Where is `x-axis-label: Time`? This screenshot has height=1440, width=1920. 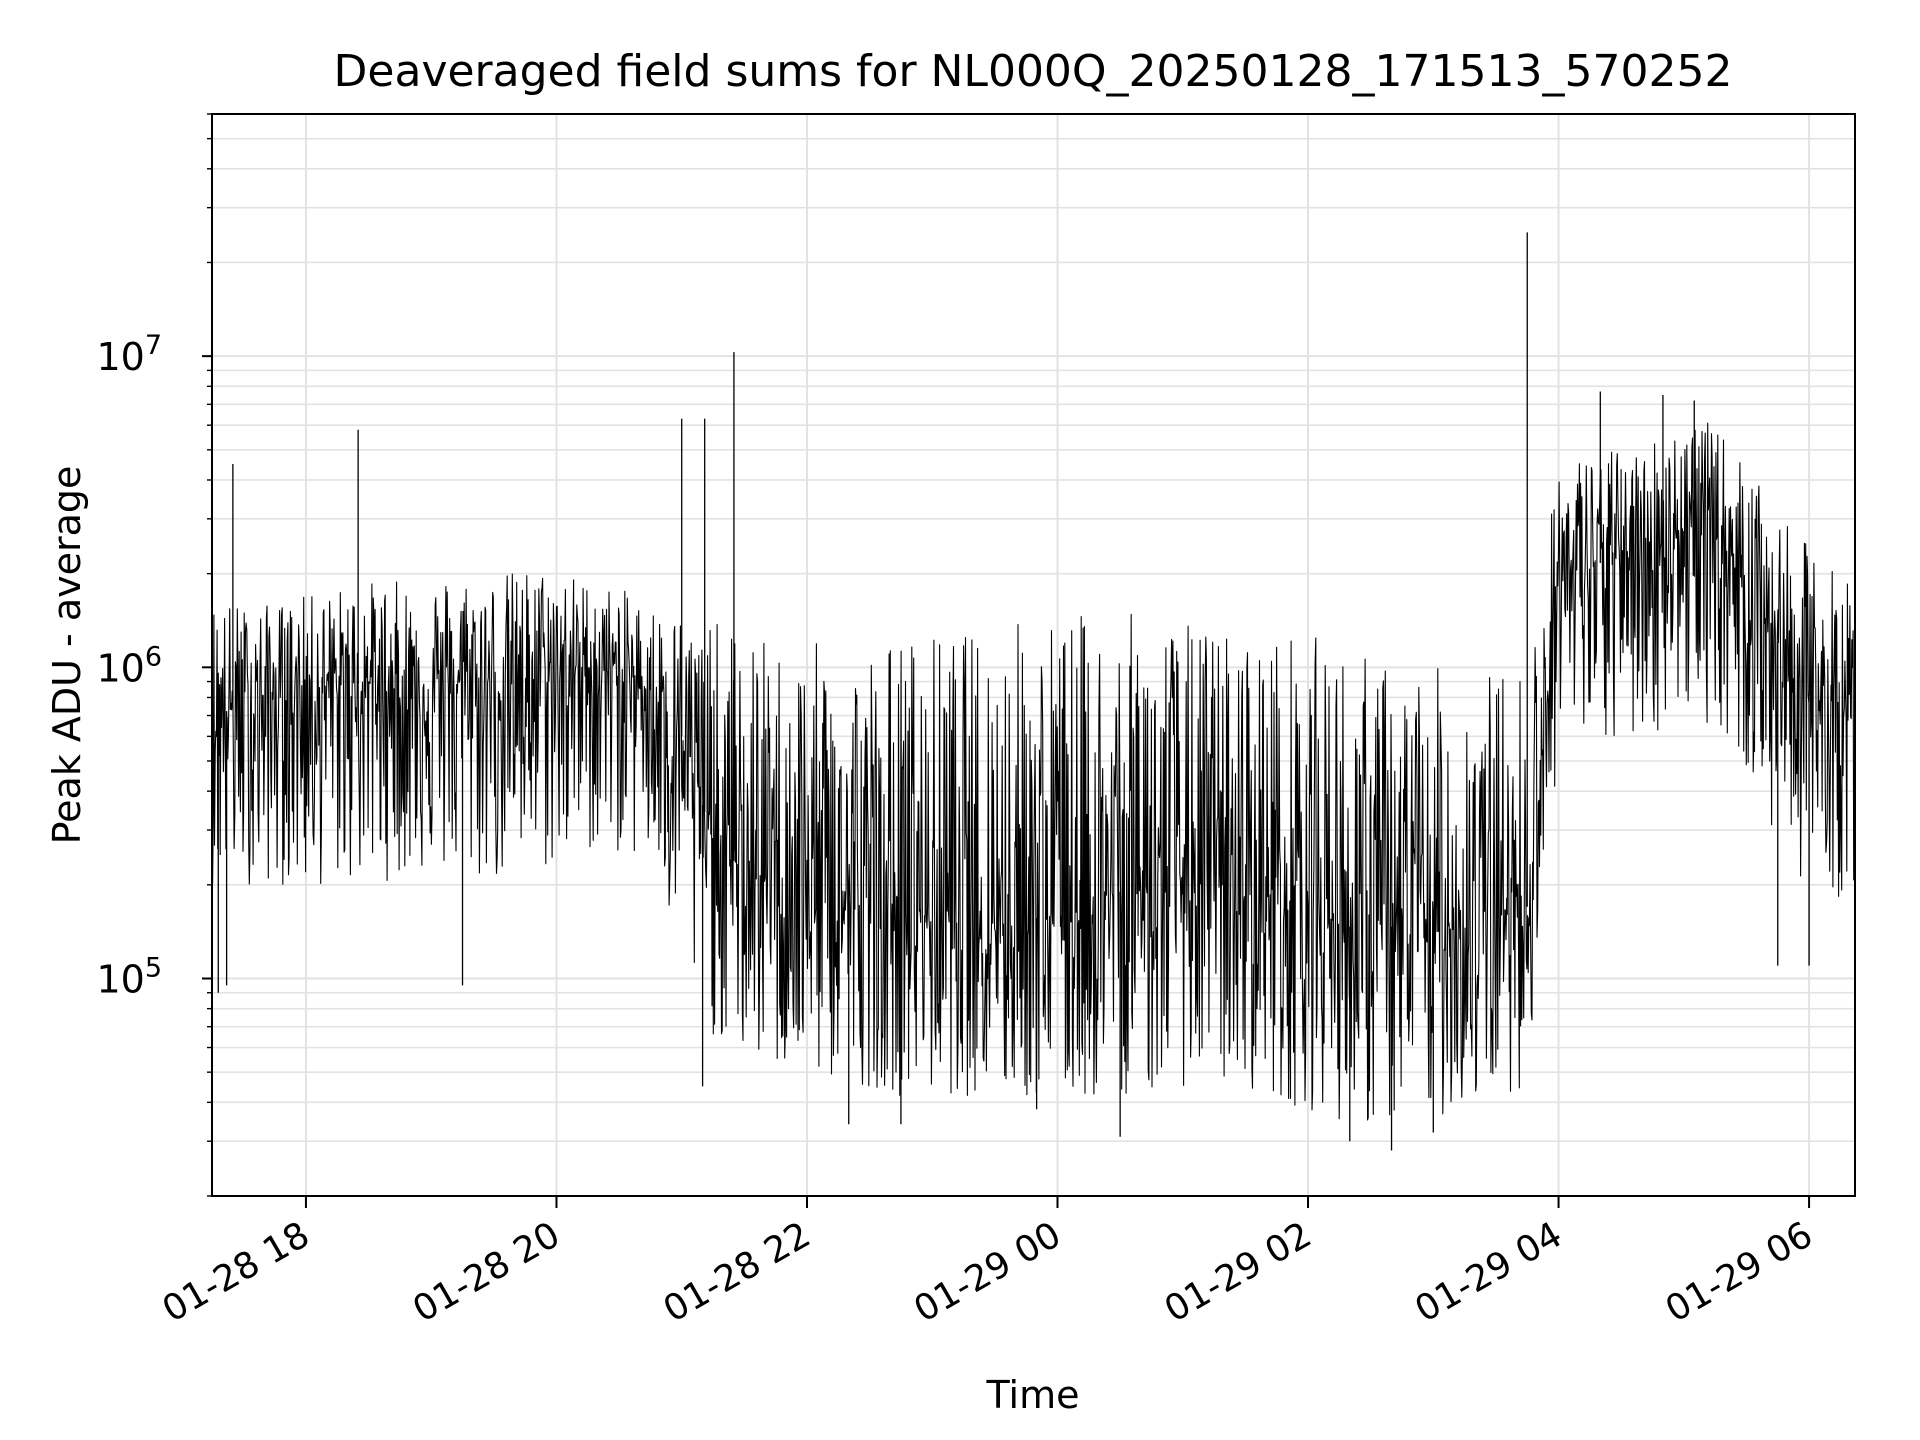 x-axis-label: Time is located at coordinates (1033, 1395).